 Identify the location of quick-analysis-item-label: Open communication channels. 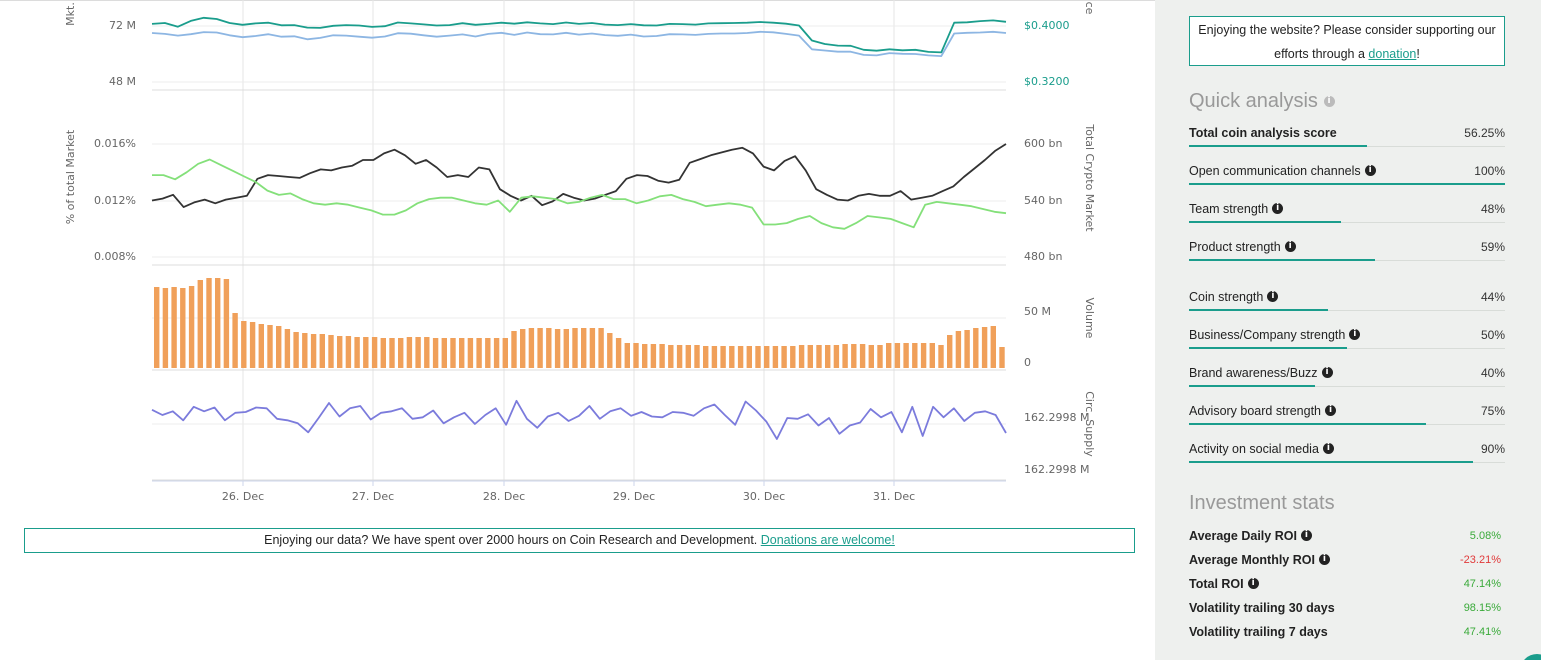
(1275, 171).